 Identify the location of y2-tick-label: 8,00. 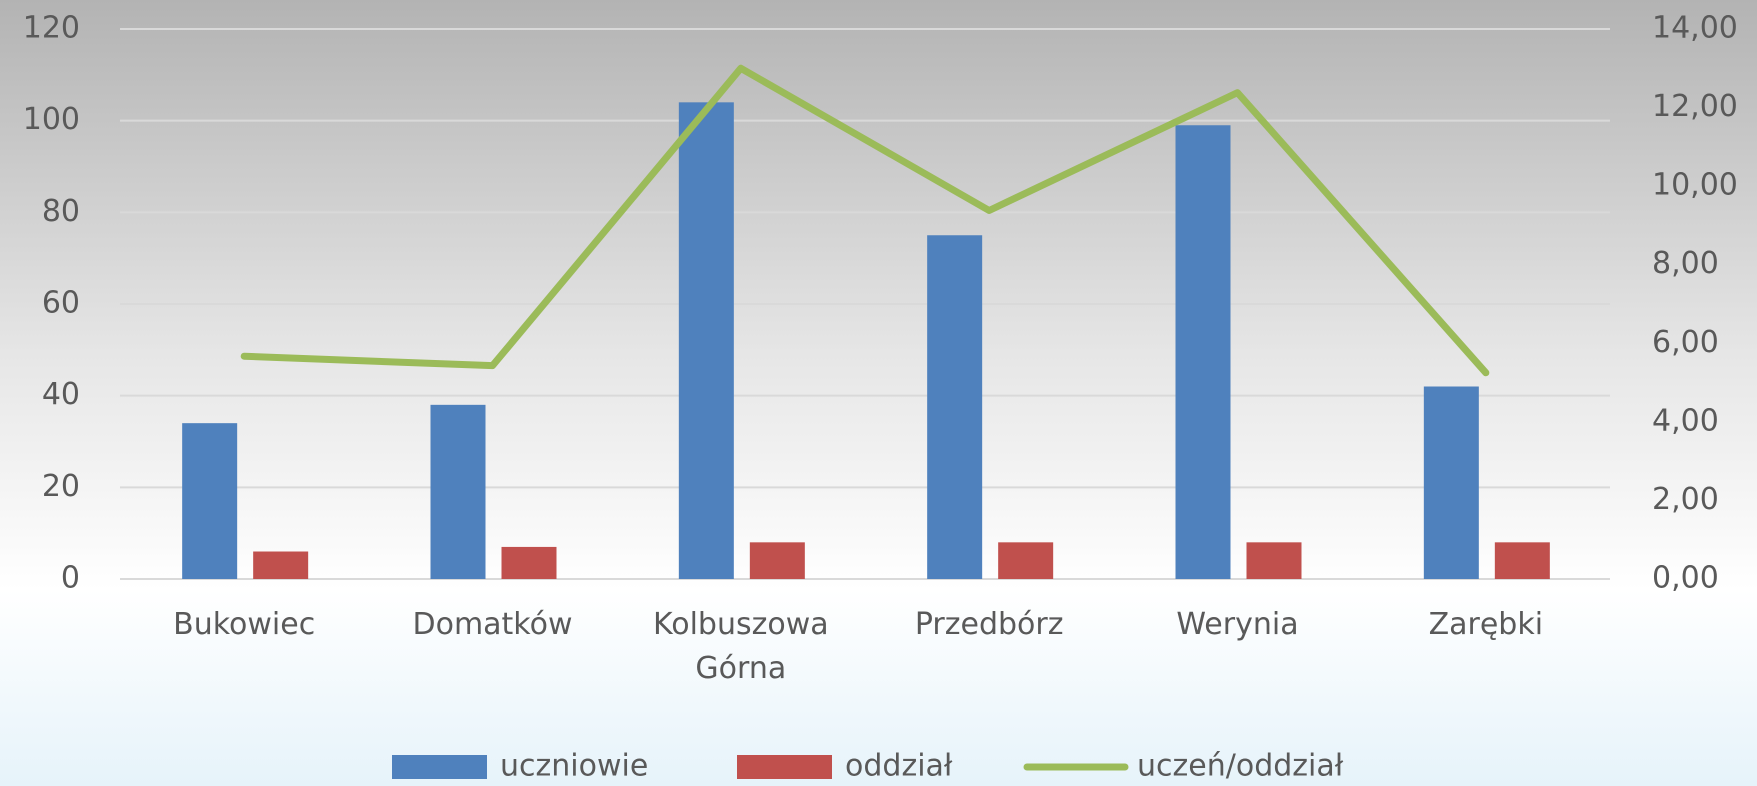
(1685, 263).